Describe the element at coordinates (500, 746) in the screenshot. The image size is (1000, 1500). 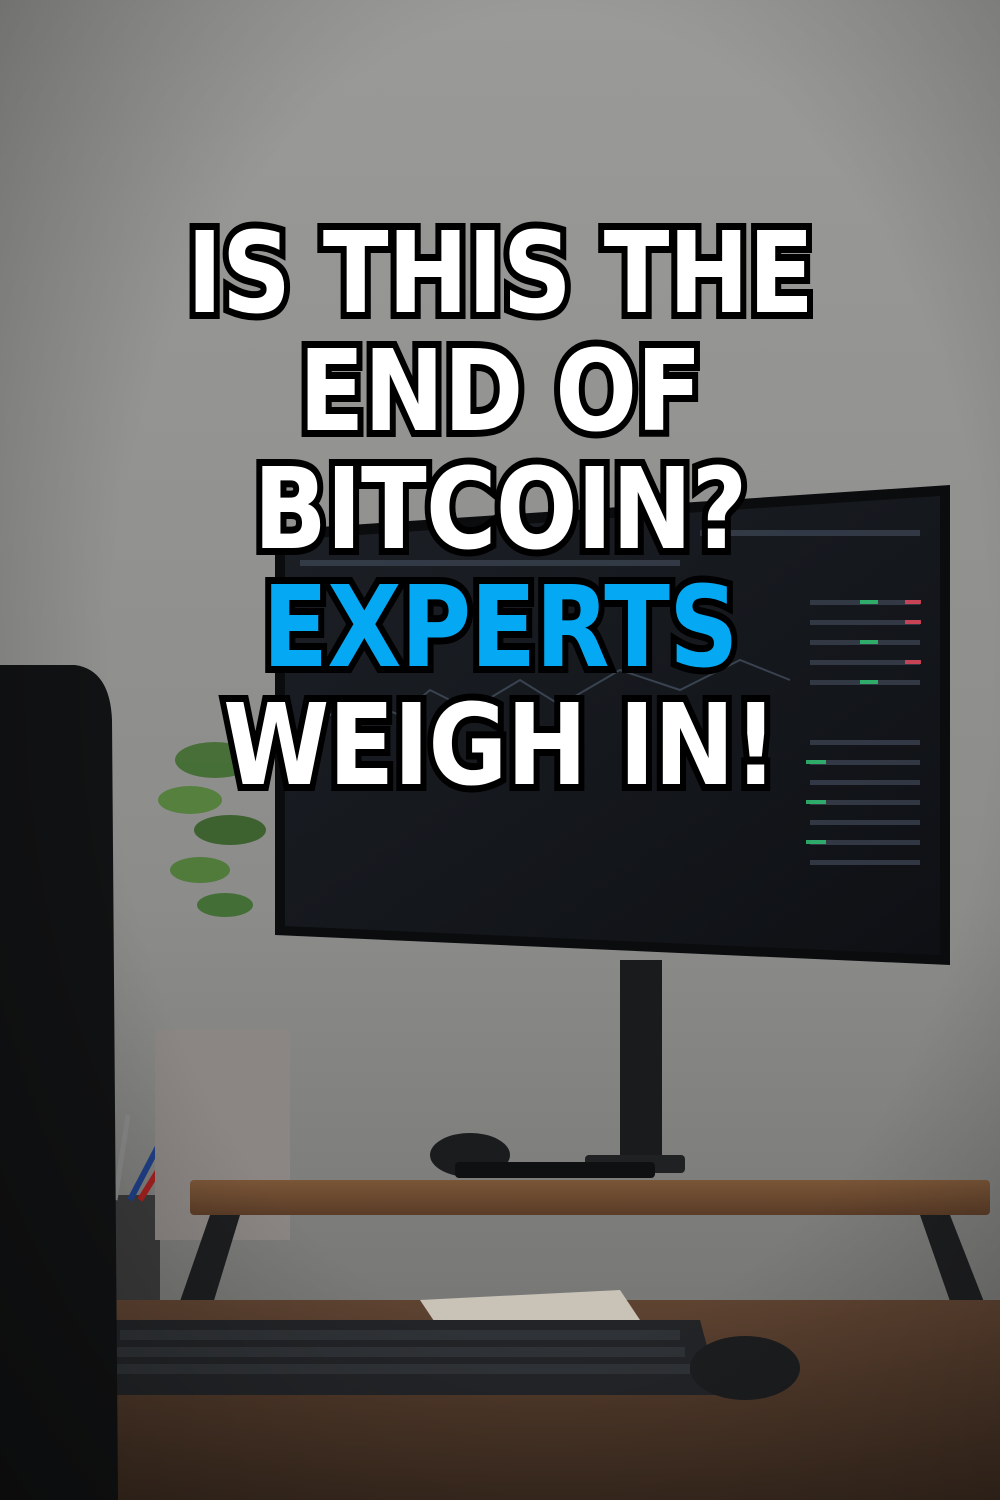
I see `headline-line-5: WEIGH IN!` at that location.